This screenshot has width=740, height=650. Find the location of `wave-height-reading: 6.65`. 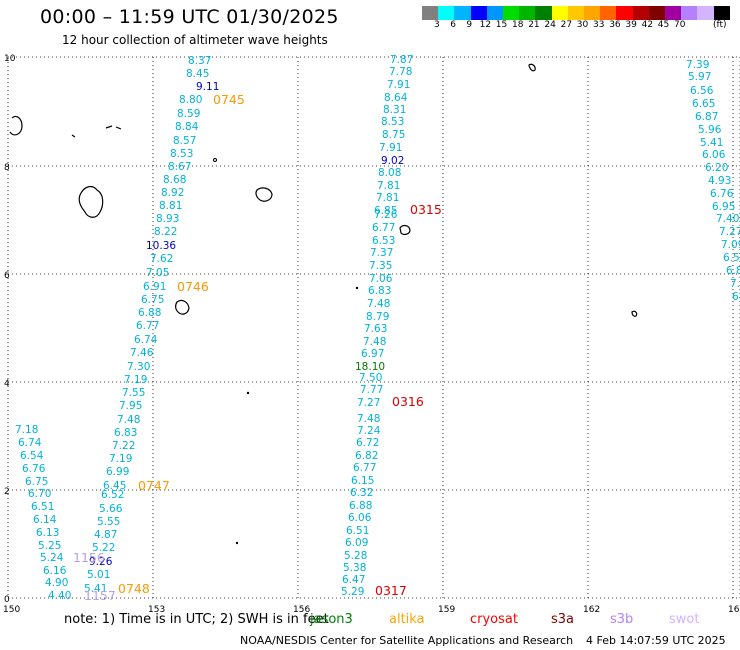

wave-height-reading: 6.65 is located at coordinates (703, 104).